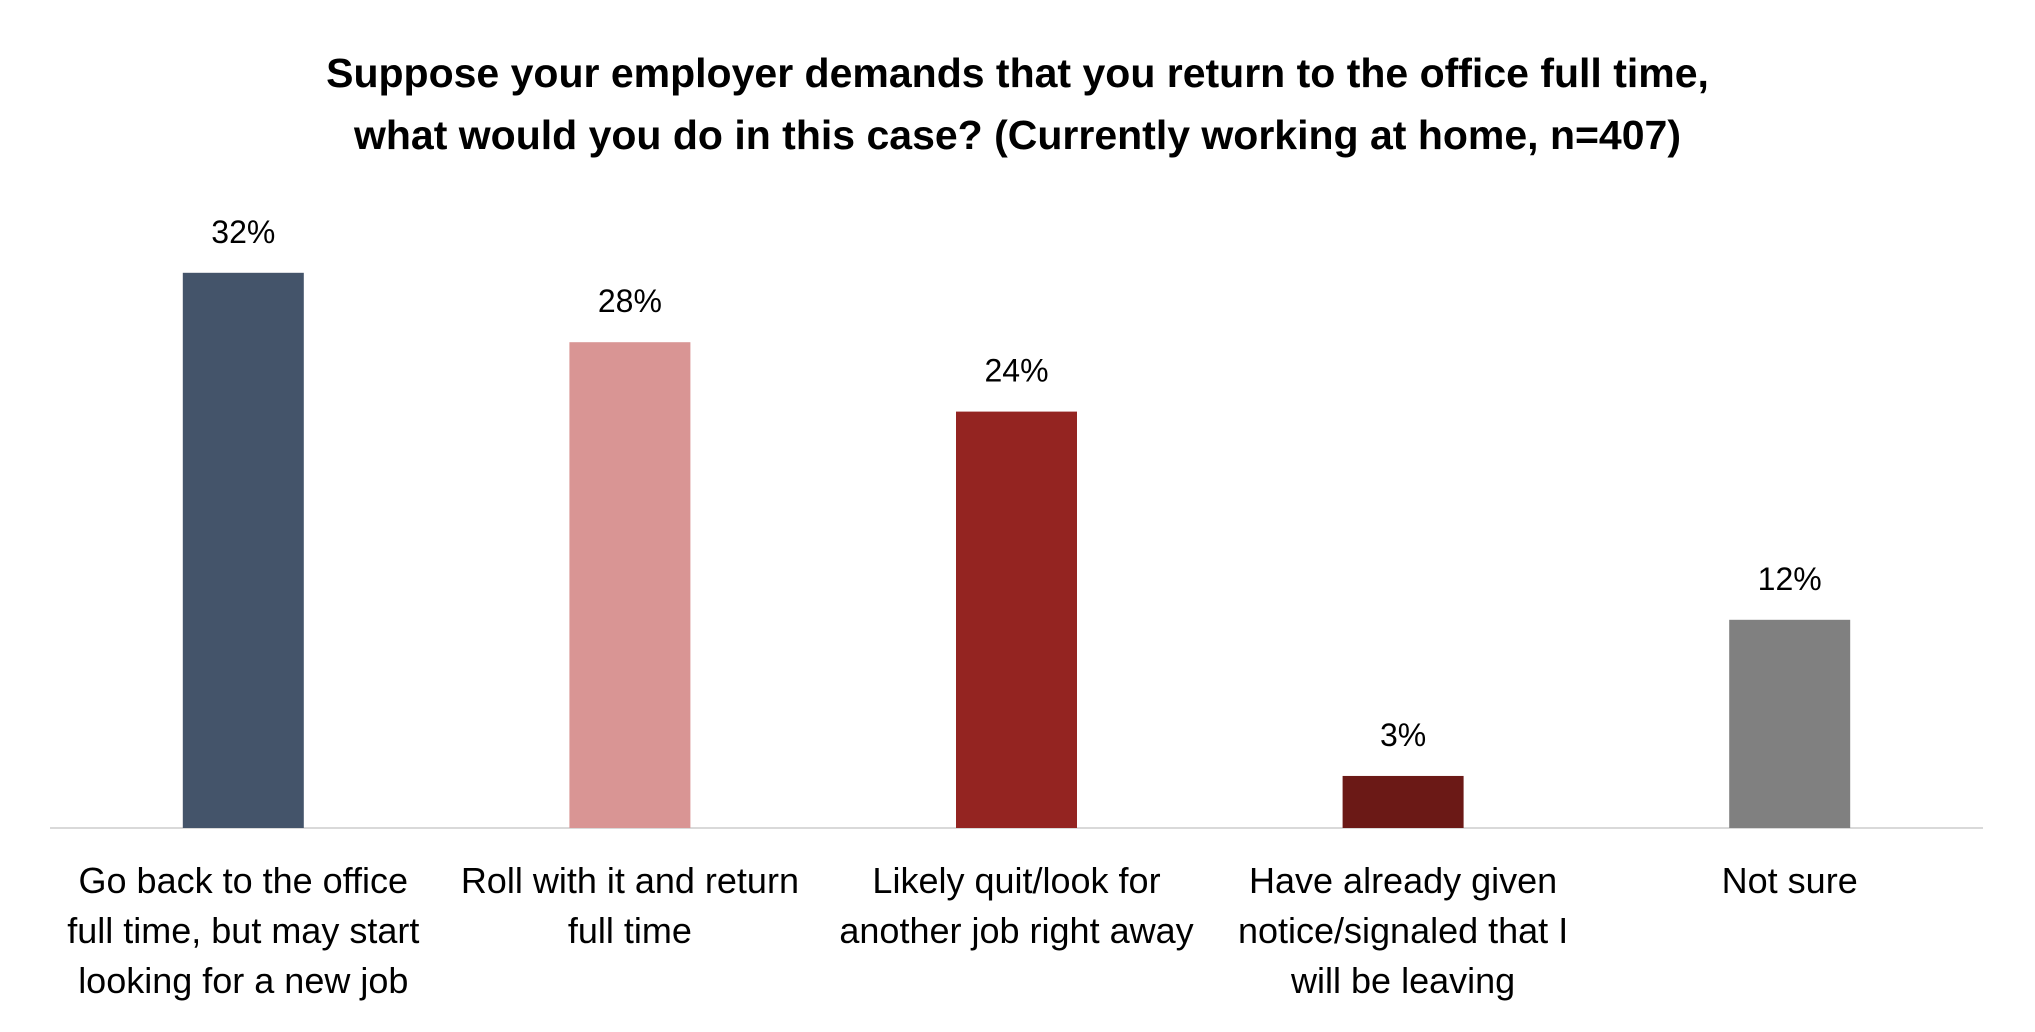 This screenshot has width=2035, height=1032. What do you see at coordinates (1016, 880) in the screenshot?
I see `category-label-3-line-1: Likely quit/look for` at bounding box center [1016, 880].